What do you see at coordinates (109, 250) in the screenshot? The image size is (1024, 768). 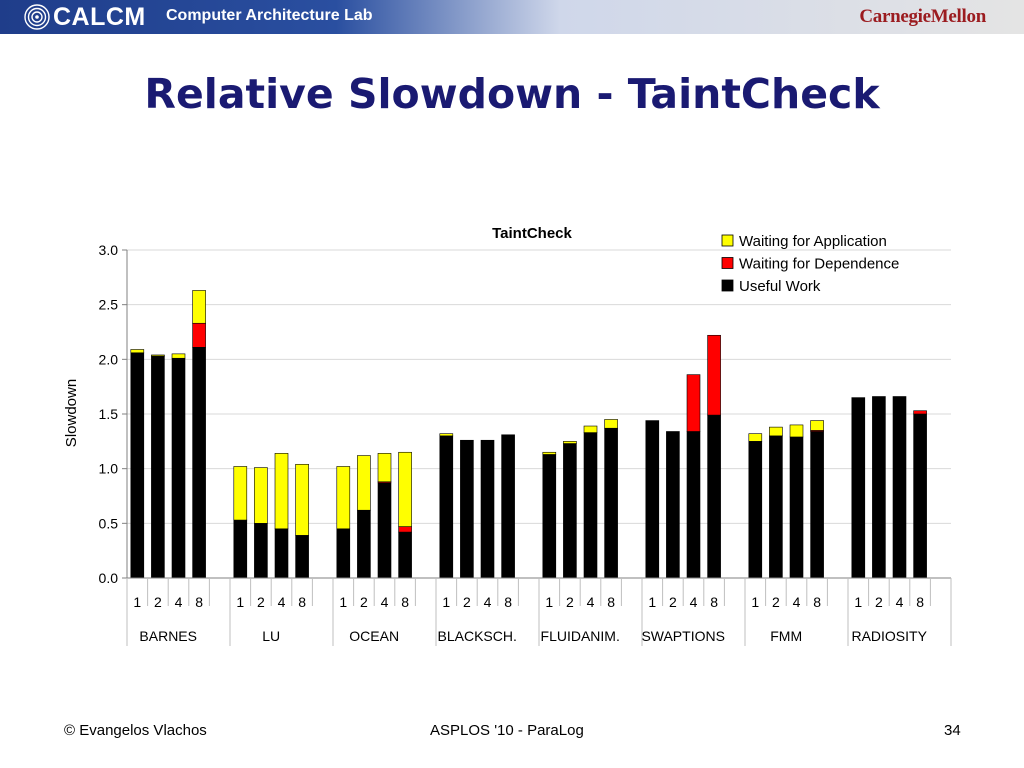 I see `y-tick-label: 3.0` at bounding box center [109, 250].